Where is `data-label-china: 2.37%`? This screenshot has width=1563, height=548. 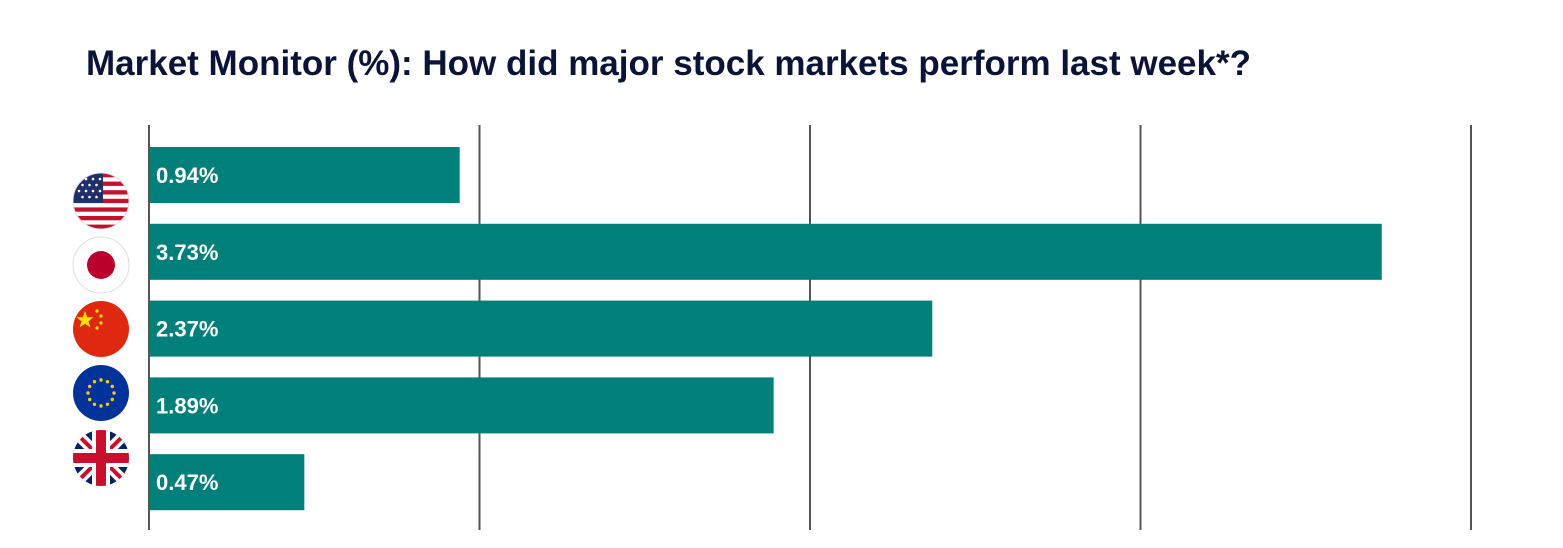
data-label-china: 2.37% is located at coordinates (187, 329).